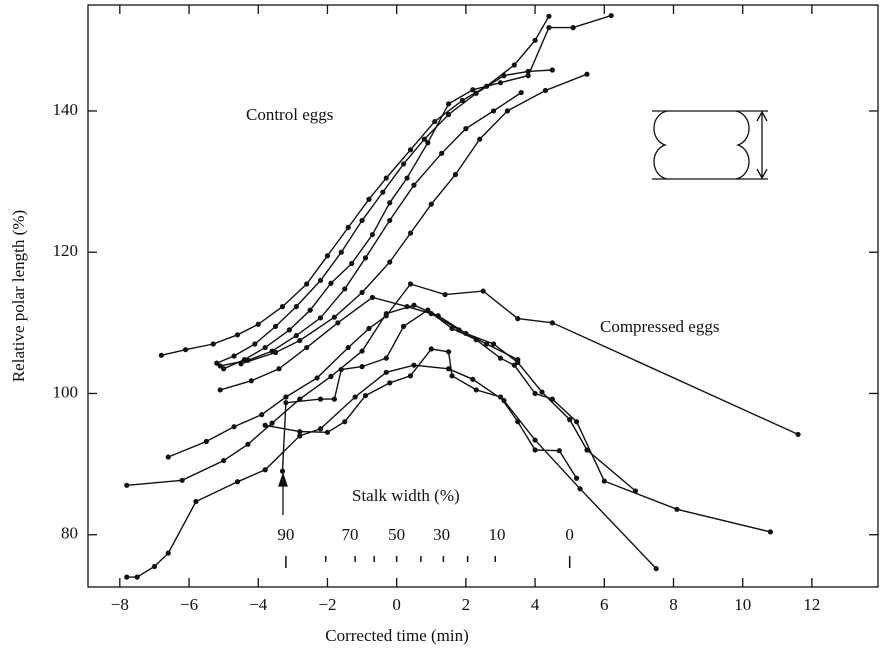 This screenshot has height=653, width=880. I want to click on x-tick-label: 2, so click(466, 604).